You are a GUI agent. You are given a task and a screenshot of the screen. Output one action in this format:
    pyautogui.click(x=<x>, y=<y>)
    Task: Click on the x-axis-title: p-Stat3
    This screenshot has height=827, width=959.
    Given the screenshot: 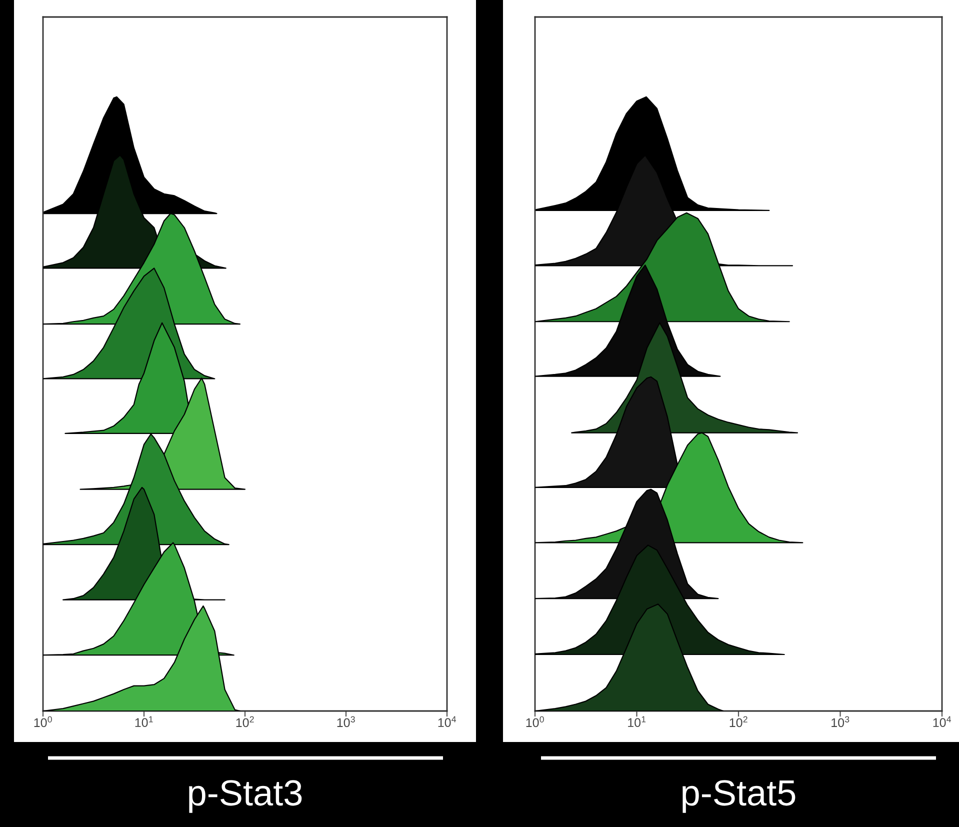 What is the action you would take?
    pyautogui.click(x=245, y=796)
    